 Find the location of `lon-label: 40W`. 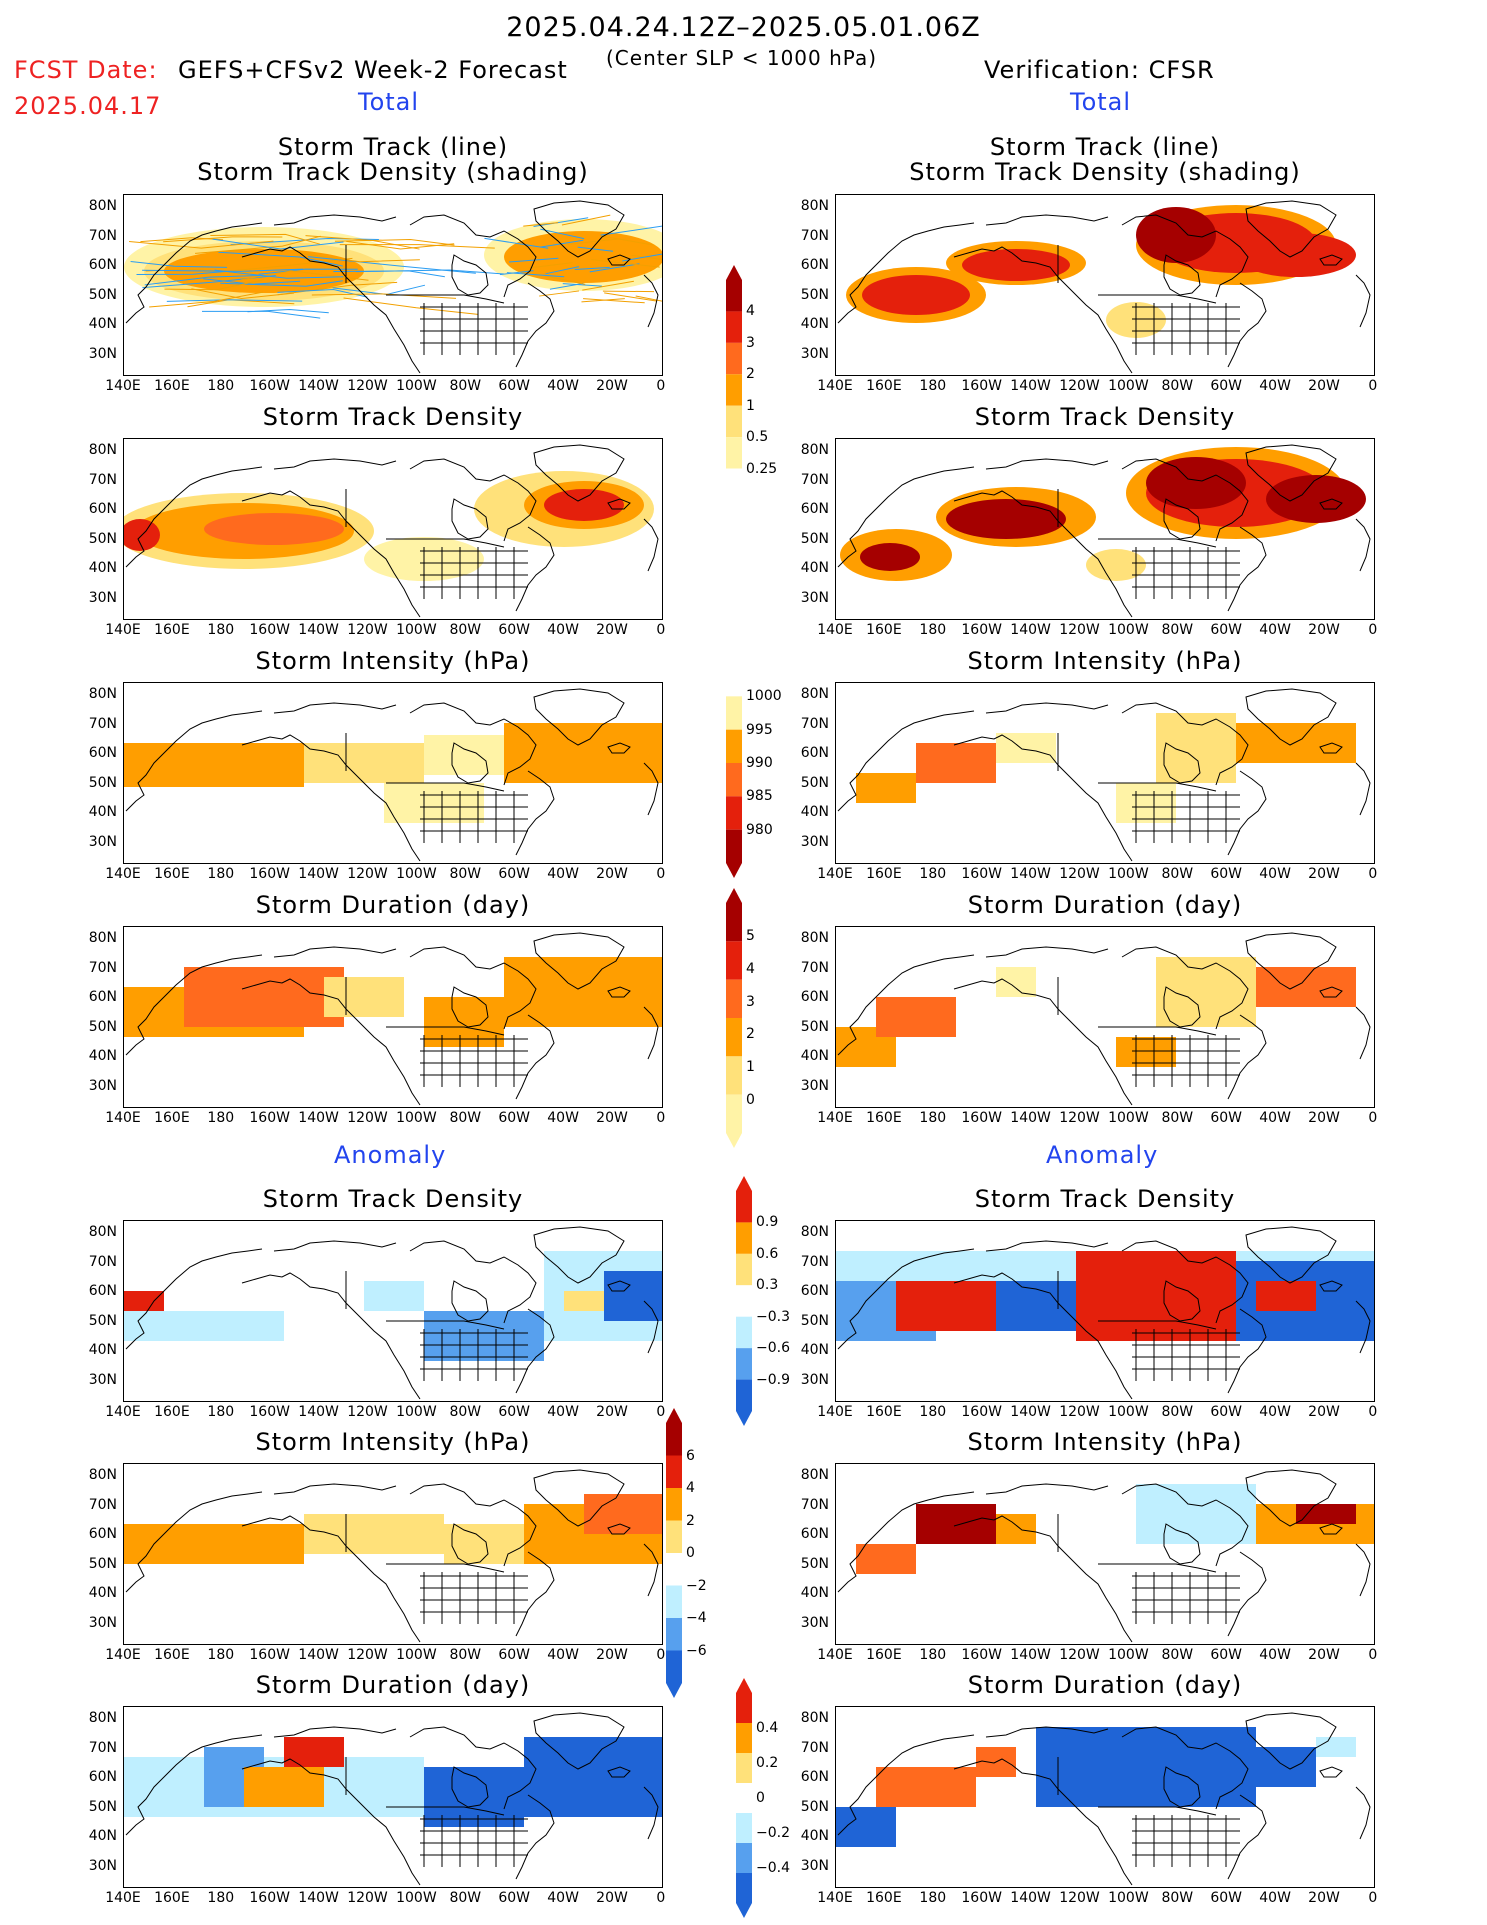

lon-label: 40W is located at coordinates (1275, 1655).